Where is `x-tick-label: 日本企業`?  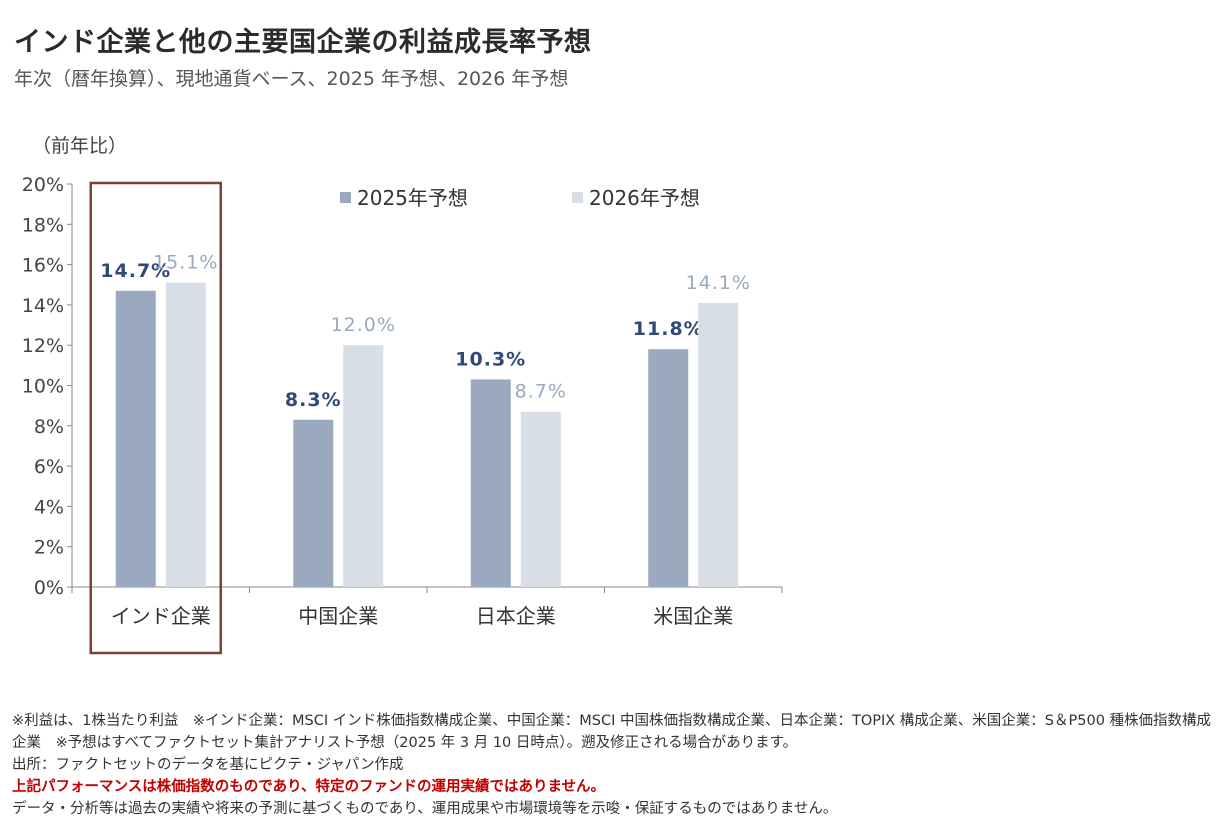
x-tick-label: 日本企業 is located at coordinates (516, 616).